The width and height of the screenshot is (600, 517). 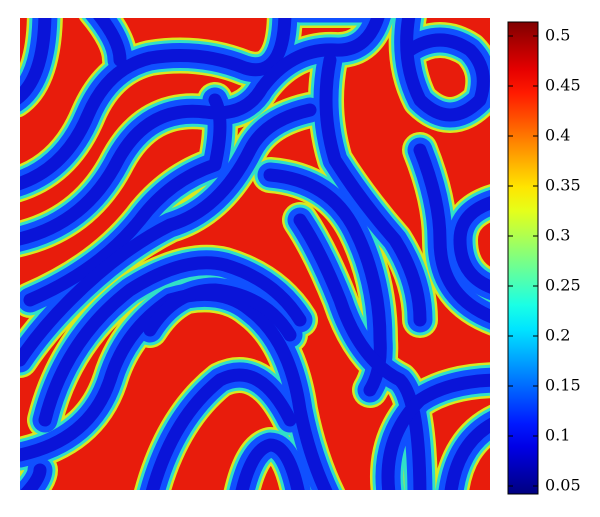 What do you see at coordinates (563, 85) in the screenshot?
I see `colorbar-tick-label: 0.45` at bounding box center [563, 85].